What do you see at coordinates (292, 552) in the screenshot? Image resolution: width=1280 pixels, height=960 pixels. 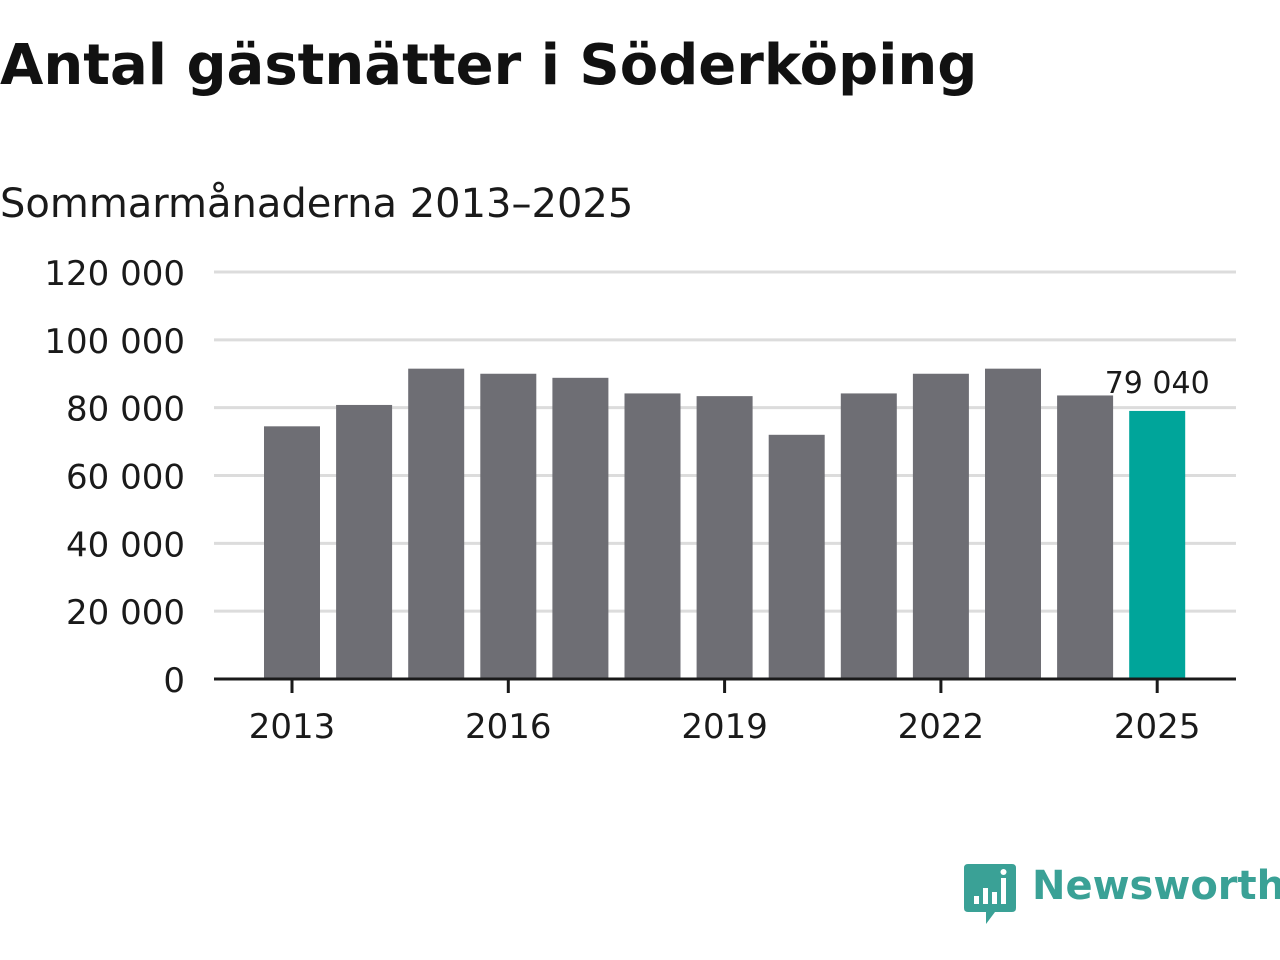 I see `bar-2013` at bounding box center [292, 552].